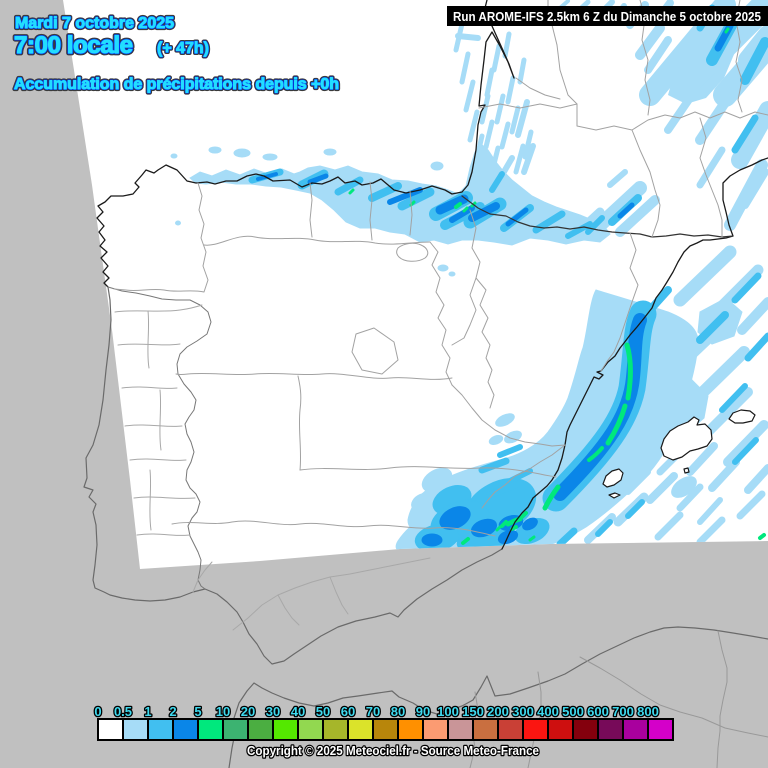 The width and height of the screenshot is (768, 768). Describe the element at coordinates (298, 711) in the screenshot. I see `svg-text: 40` at that location.